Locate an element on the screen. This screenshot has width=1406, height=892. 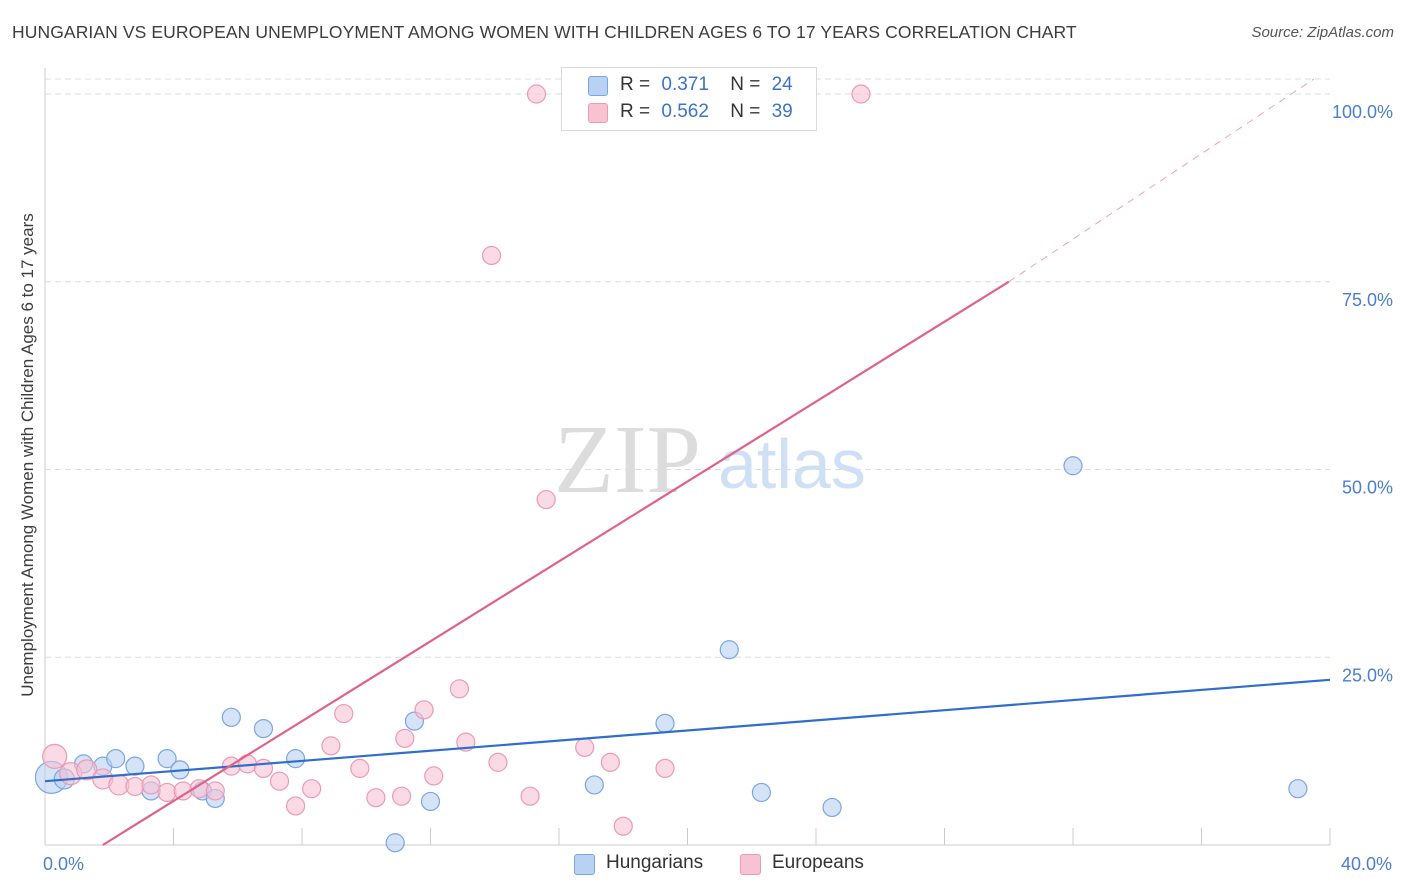
r-value: 0.562 is located at coordinates (685, 111).